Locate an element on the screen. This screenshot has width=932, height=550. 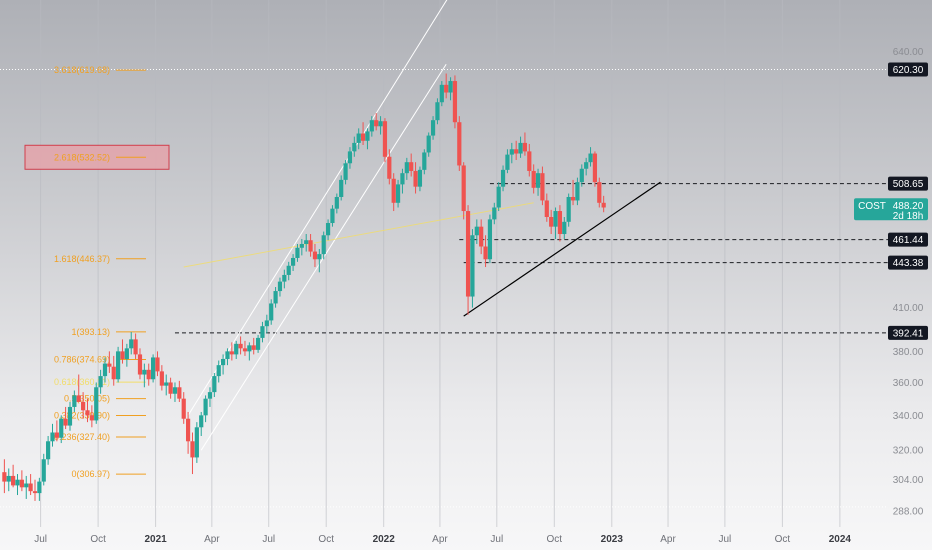
x-tick-label-2: 2021 is located at coordinates (155, 539).